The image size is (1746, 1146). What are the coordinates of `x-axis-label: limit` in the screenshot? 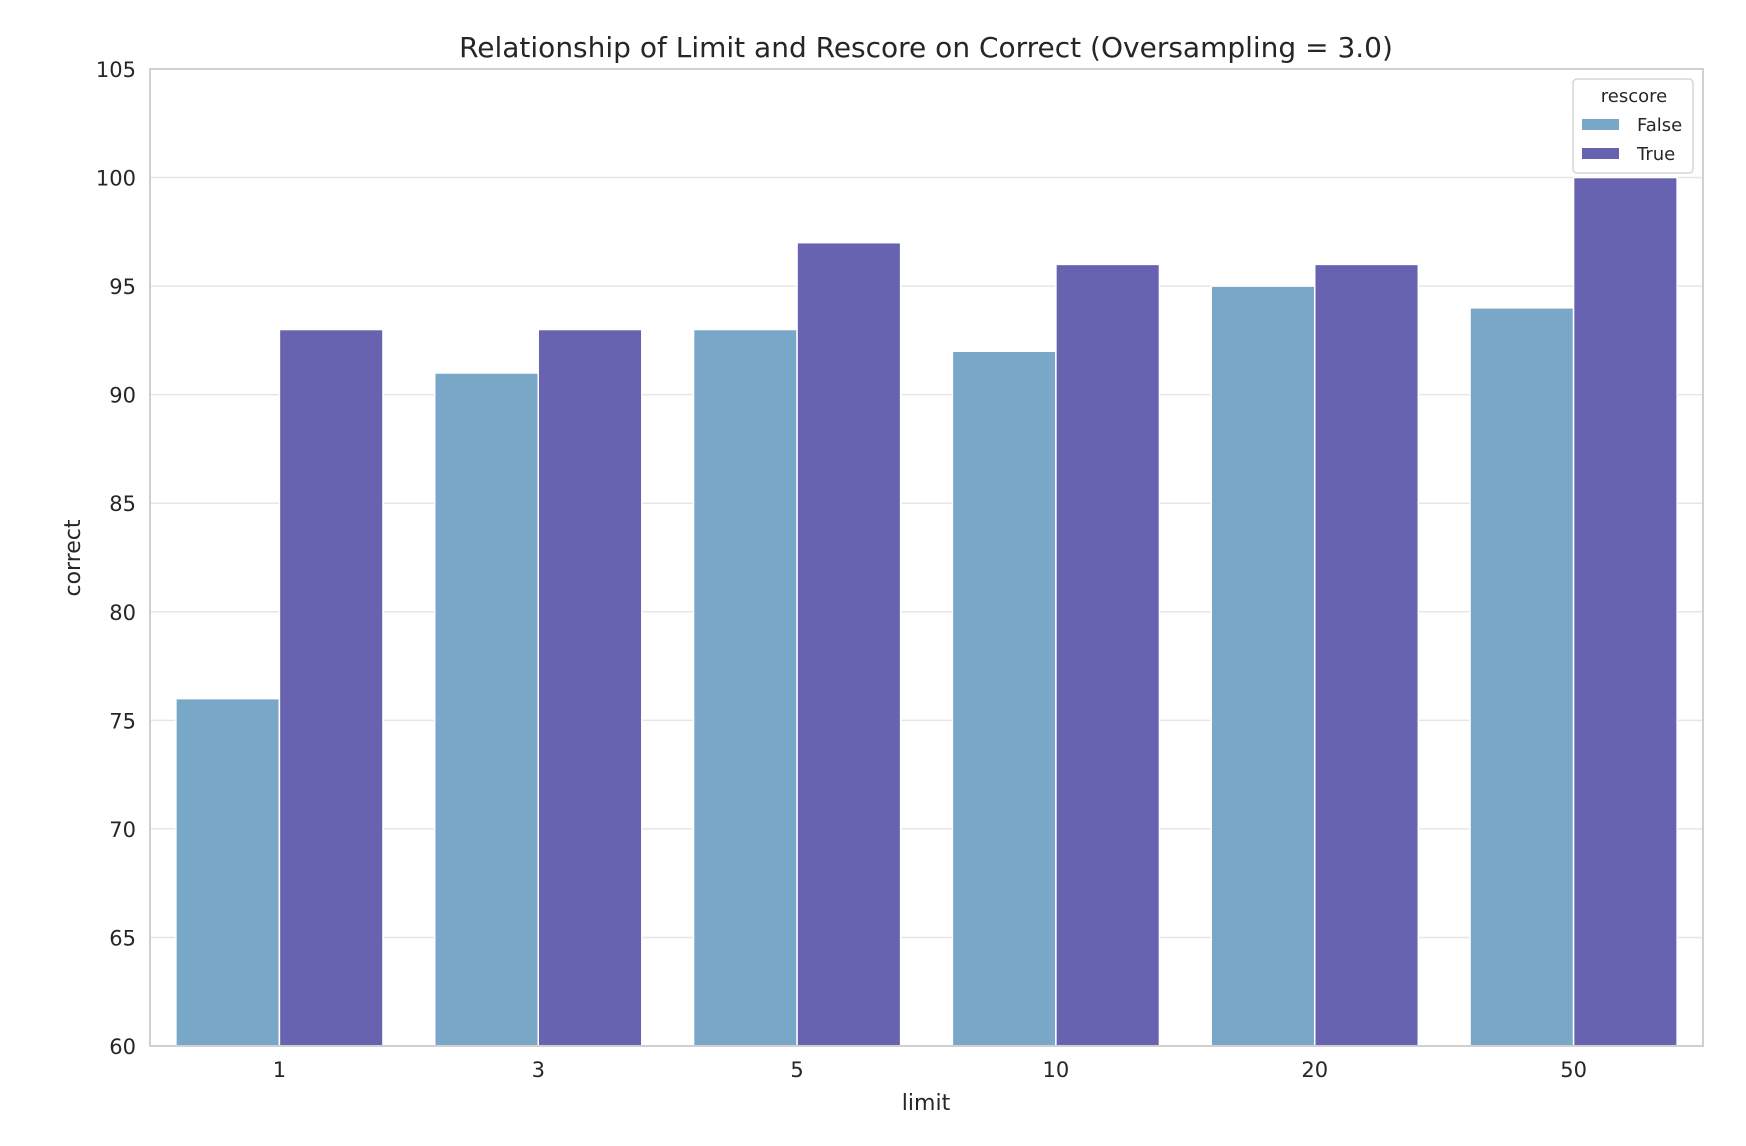 It's located at (926, 1103).